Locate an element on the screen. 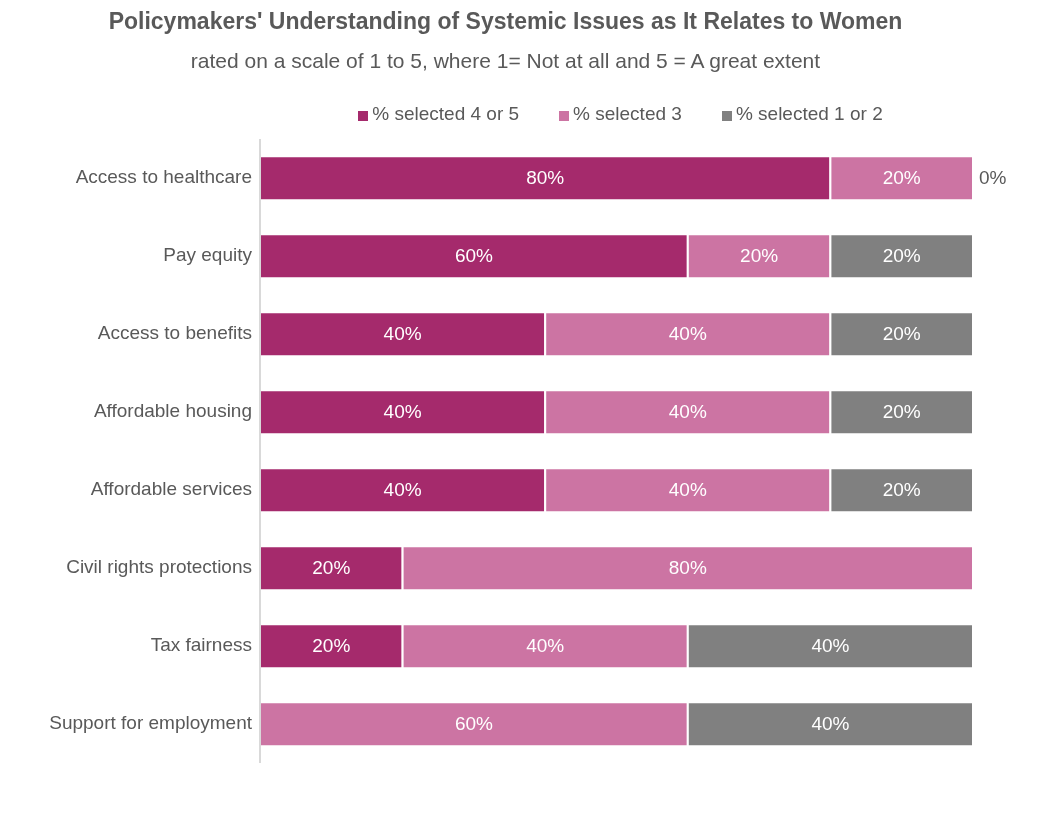  y-tick-label: Access to benefits is located at coordinates (174, 332).